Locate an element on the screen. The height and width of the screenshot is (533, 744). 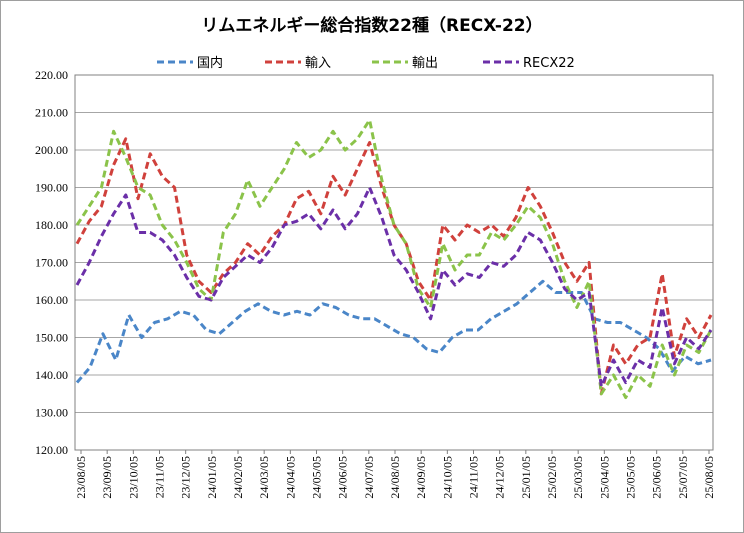
legend-item: RECX22 is located at coordinates (529, 63).